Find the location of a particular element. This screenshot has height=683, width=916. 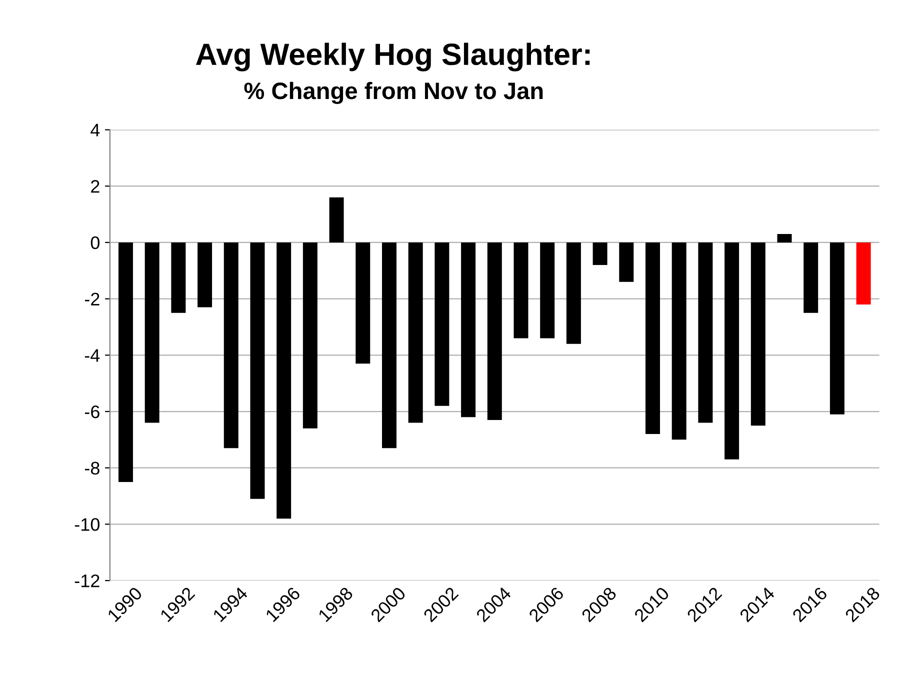

y-tick-label: -4 is located at coordinates (92, 355).